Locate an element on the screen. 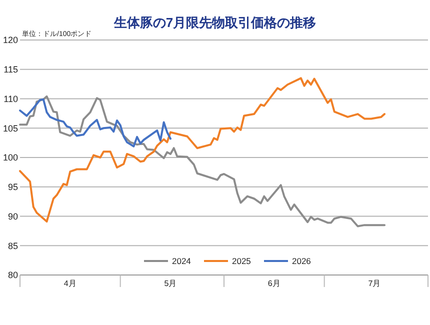 This screenshot has height=325, width=430. y-tick-label: 115 is located at coordinates (11, 69).